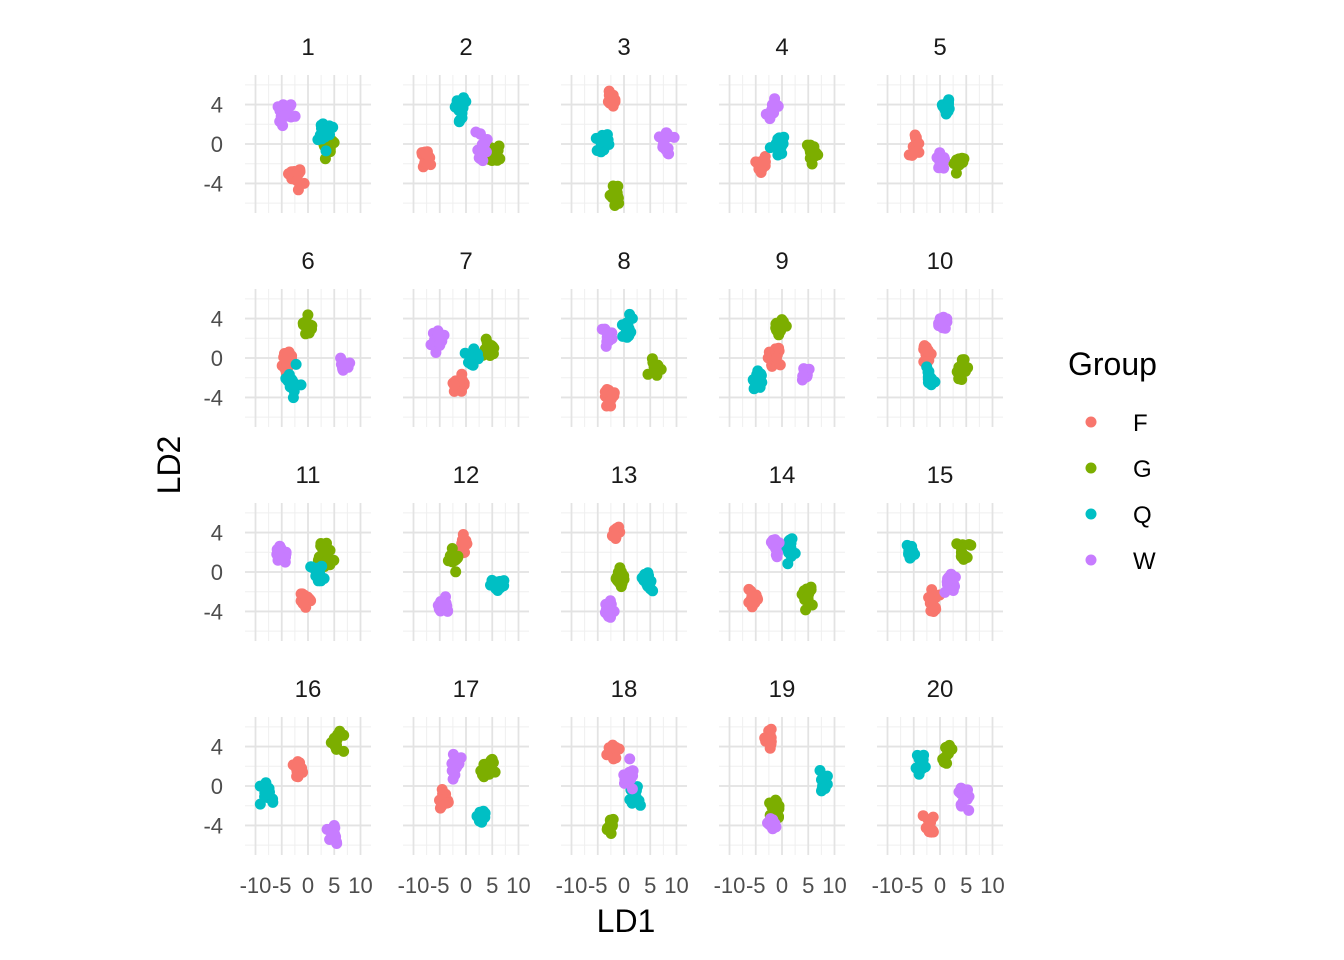 This screenshot has width=1344, height=960. What do you see at coordinates (465, 261) in the screenshot?
I see `facet-strip-label: 7` at bounding box center [465, 261].